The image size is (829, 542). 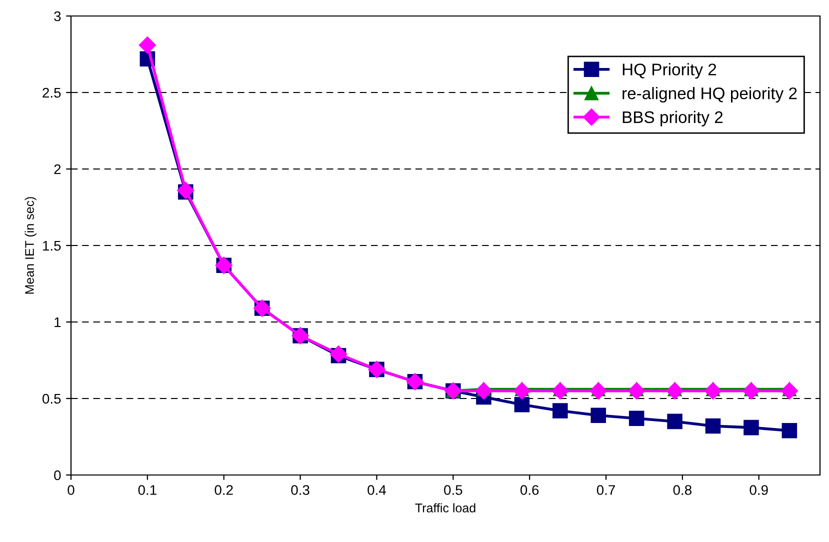 What do you see at coordinates (71, 490) in the screenshot?
I see `x-tick-label: 0` at bounding box center [71, 490].